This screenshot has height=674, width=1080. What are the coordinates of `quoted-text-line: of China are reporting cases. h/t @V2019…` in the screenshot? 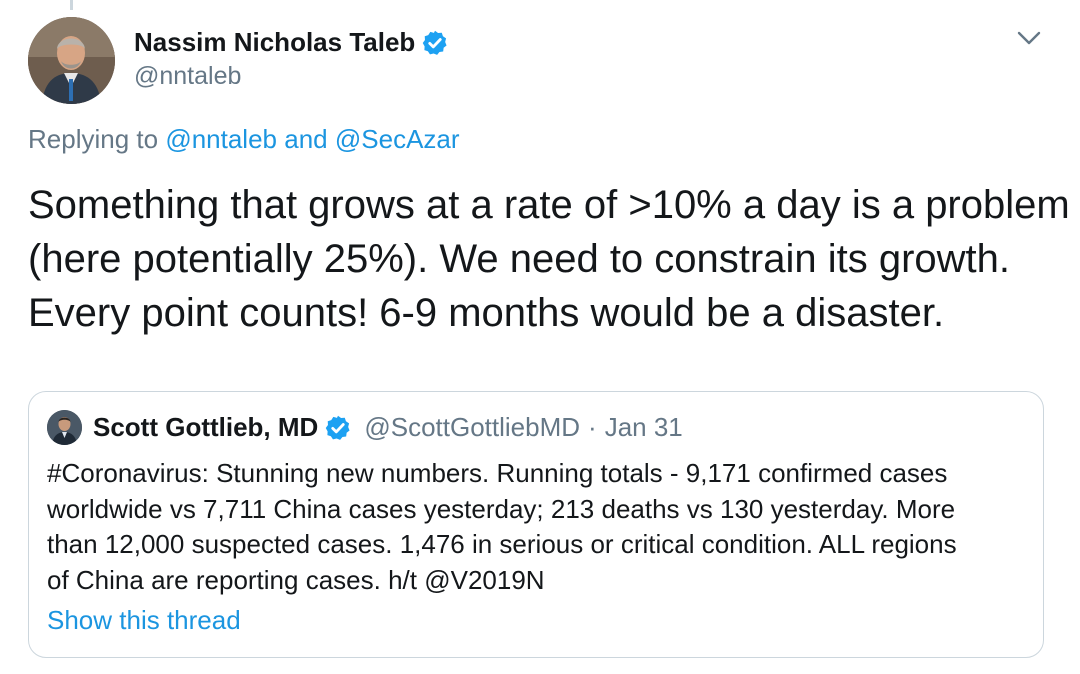 It's located at (296, 579).